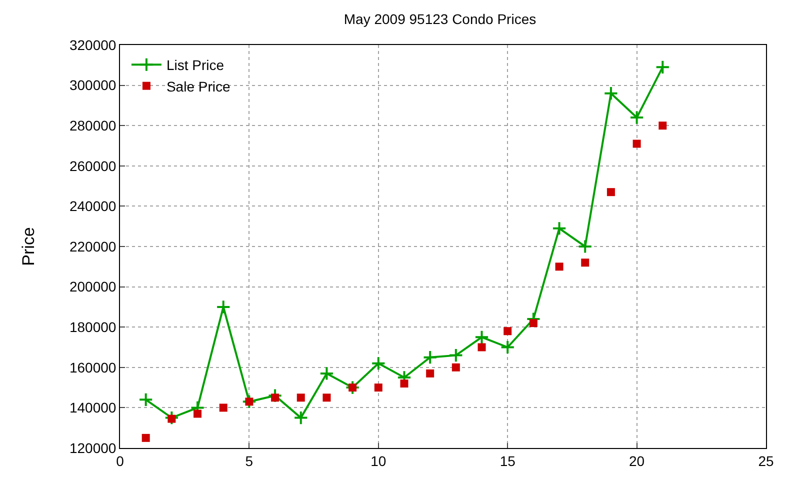 The height and width of the screenshot is (480, 800). I want to click on legend-label: Sale Price, so click(198, 86).